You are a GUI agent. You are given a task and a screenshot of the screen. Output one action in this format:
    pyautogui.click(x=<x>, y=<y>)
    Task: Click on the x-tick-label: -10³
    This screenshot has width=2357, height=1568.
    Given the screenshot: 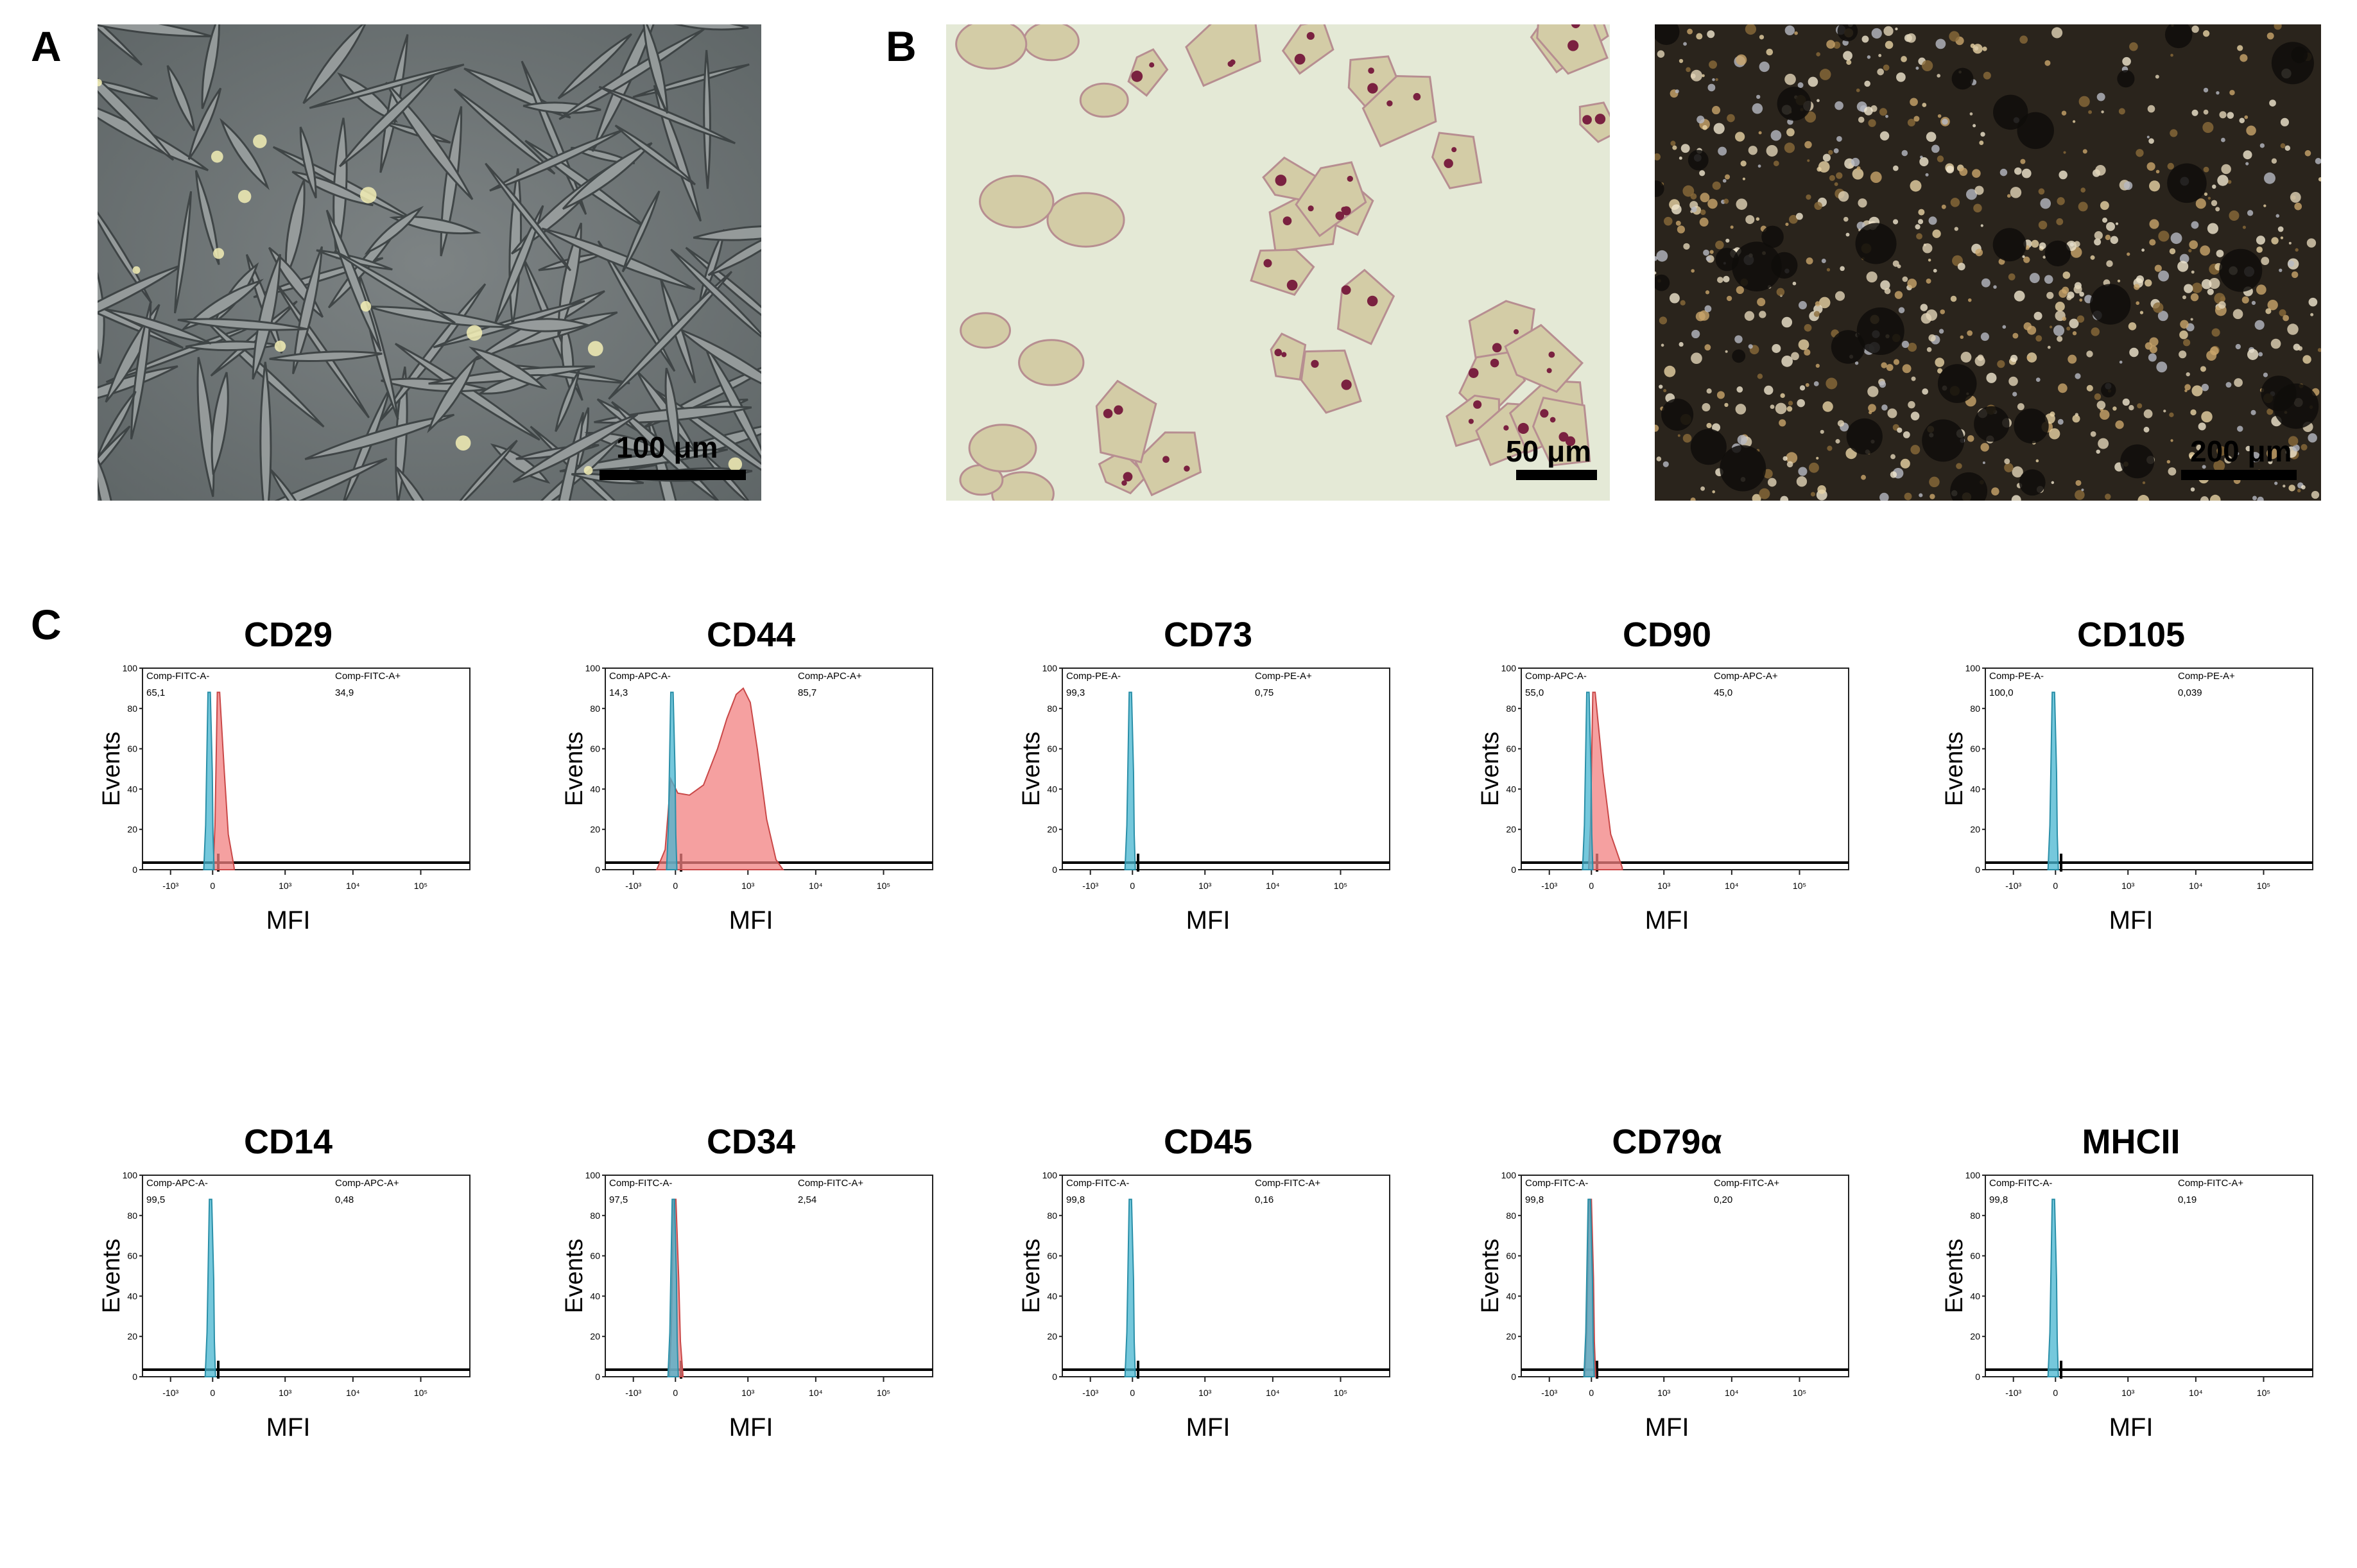 What is the action you would take?
    pyautogui.click(x=170, y=1393)
    